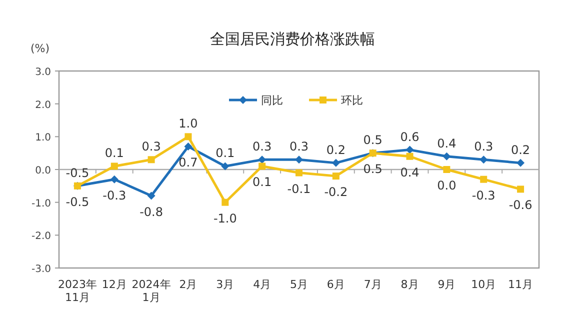 This screenshot has height=326, width=585. I want to click on x-tick-label: 10月, so click(483, 284).